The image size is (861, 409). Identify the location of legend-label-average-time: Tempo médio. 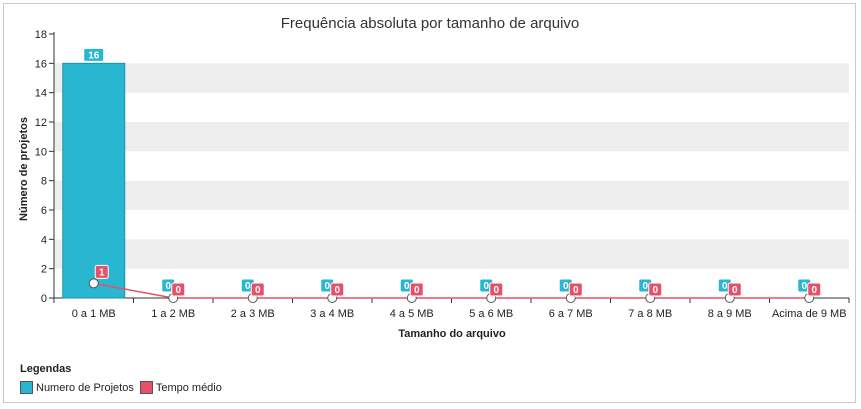
(188, 387).